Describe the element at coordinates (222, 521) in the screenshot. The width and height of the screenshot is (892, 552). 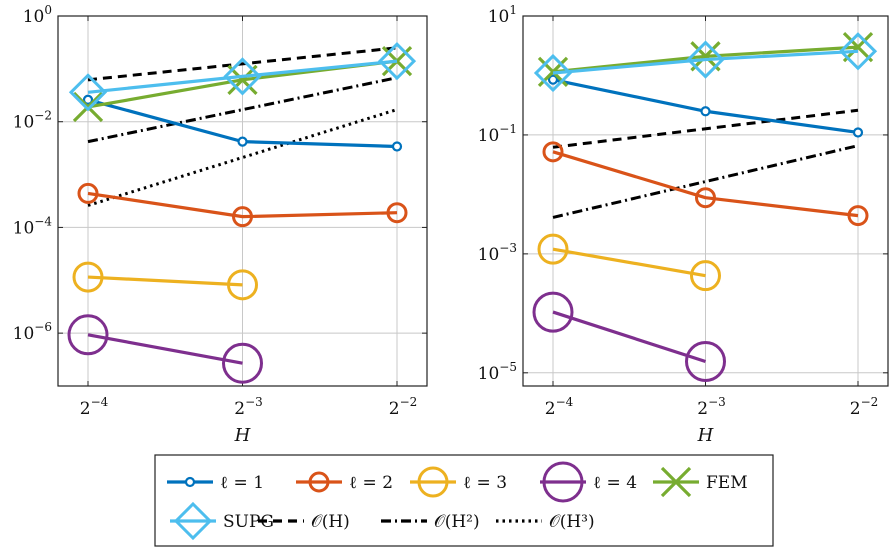
I see `legend-item-supg: SUPG` at that location.